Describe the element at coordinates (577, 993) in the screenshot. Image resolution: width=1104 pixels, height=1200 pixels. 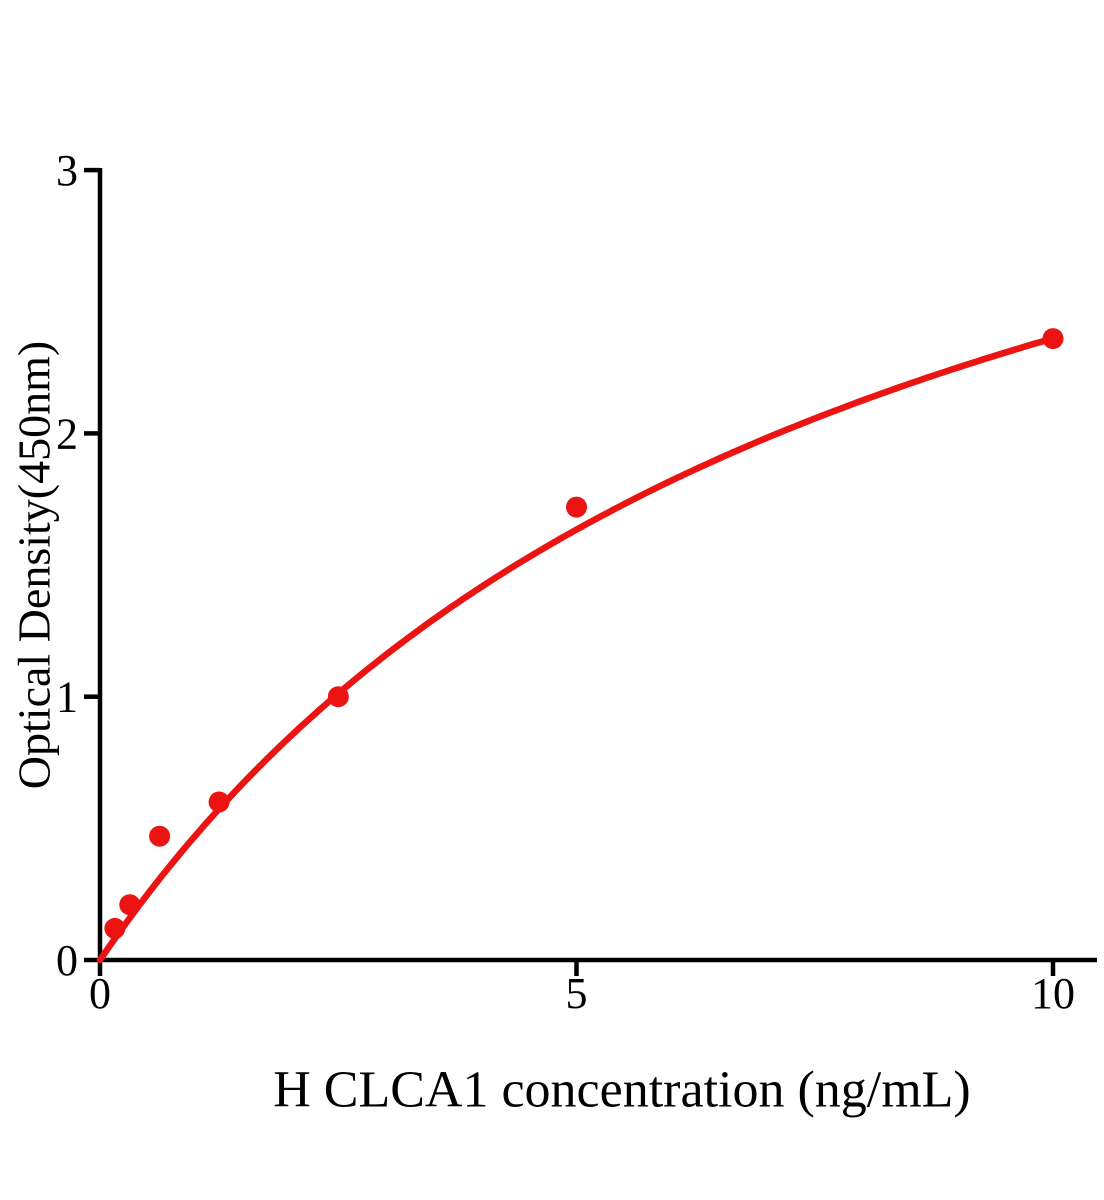
I see `x-tick-label: 5` at that location.